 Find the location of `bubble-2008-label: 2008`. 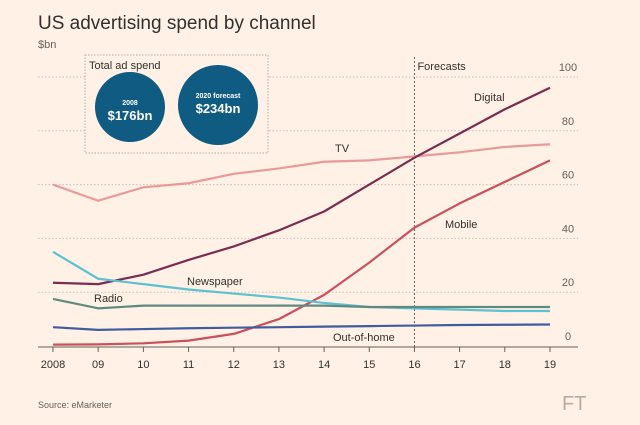

bubble-2008-label: 2008 is located at coordinates (130, 103).